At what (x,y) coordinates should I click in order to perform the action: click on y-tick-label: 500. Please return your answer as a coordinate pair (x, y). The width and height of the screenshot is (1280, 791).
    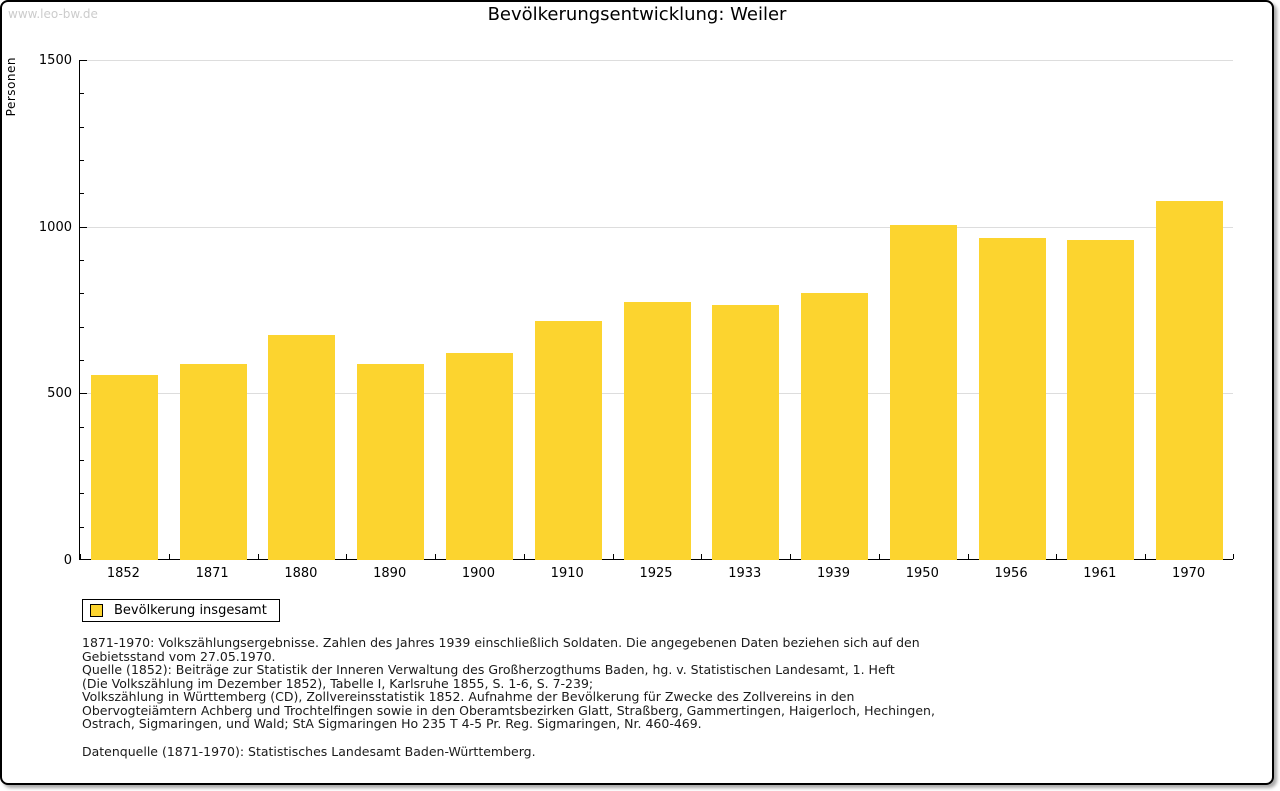
    Looking at the image, I should click on (59, 394).